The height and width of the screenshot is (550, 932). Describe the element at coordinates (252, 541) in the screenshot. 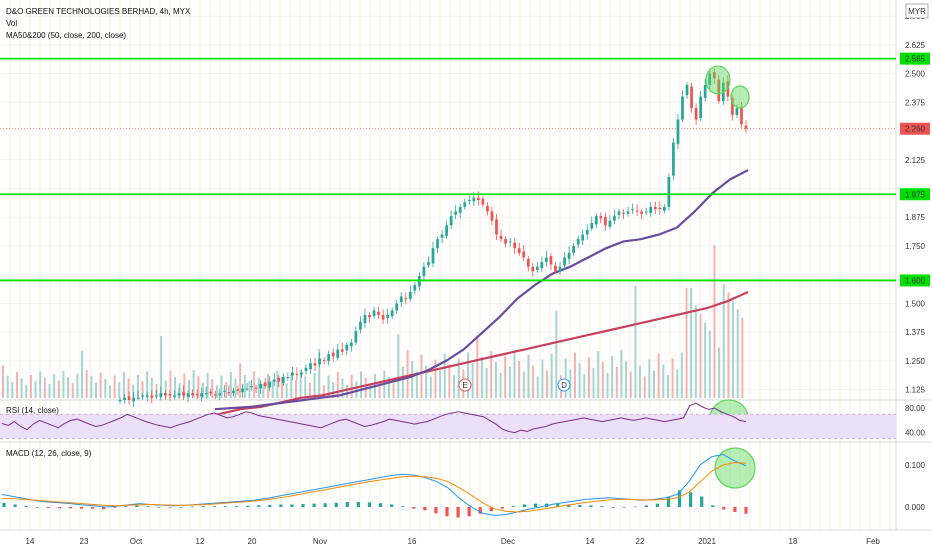

I see `time-tick-label: 20` at that location.